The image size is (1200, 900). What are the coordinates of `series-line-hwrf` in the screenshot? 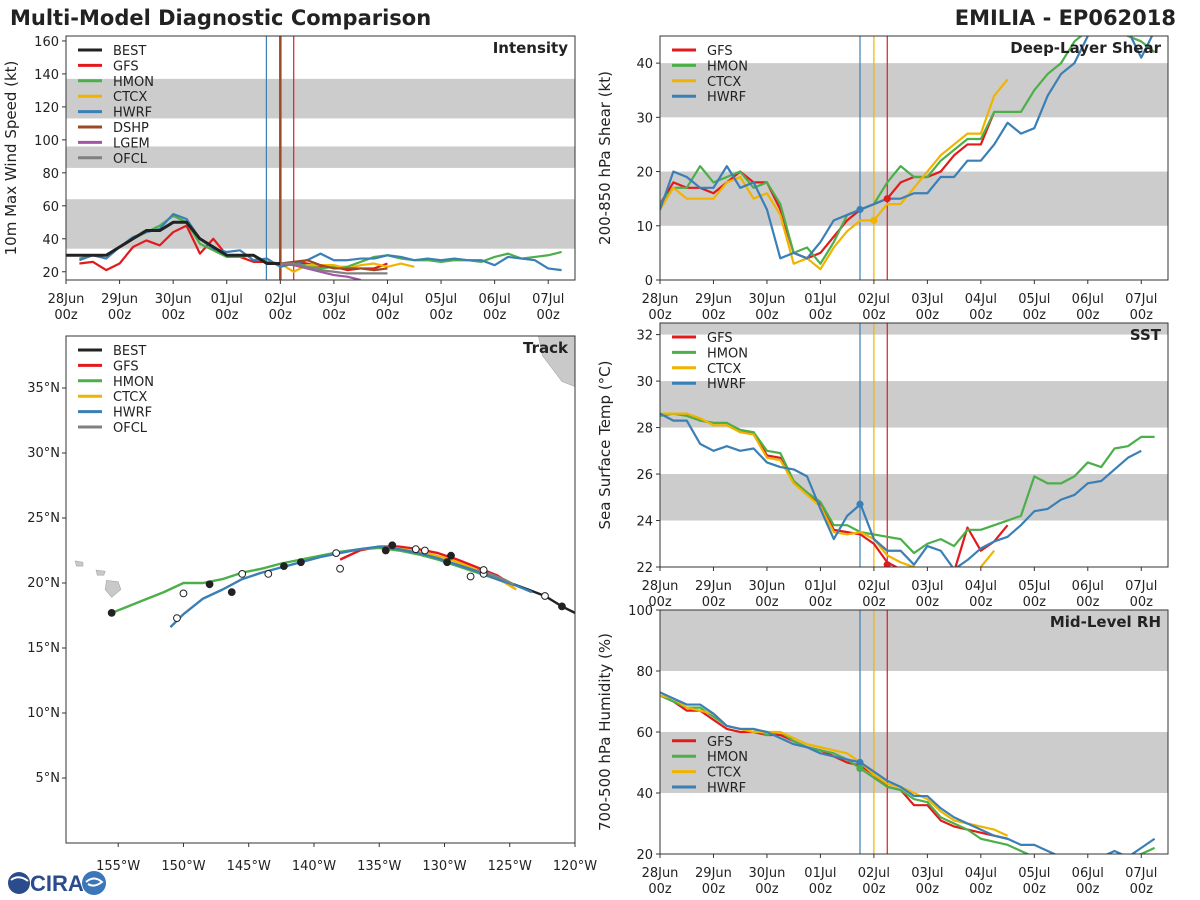 It's located at (908, 772).